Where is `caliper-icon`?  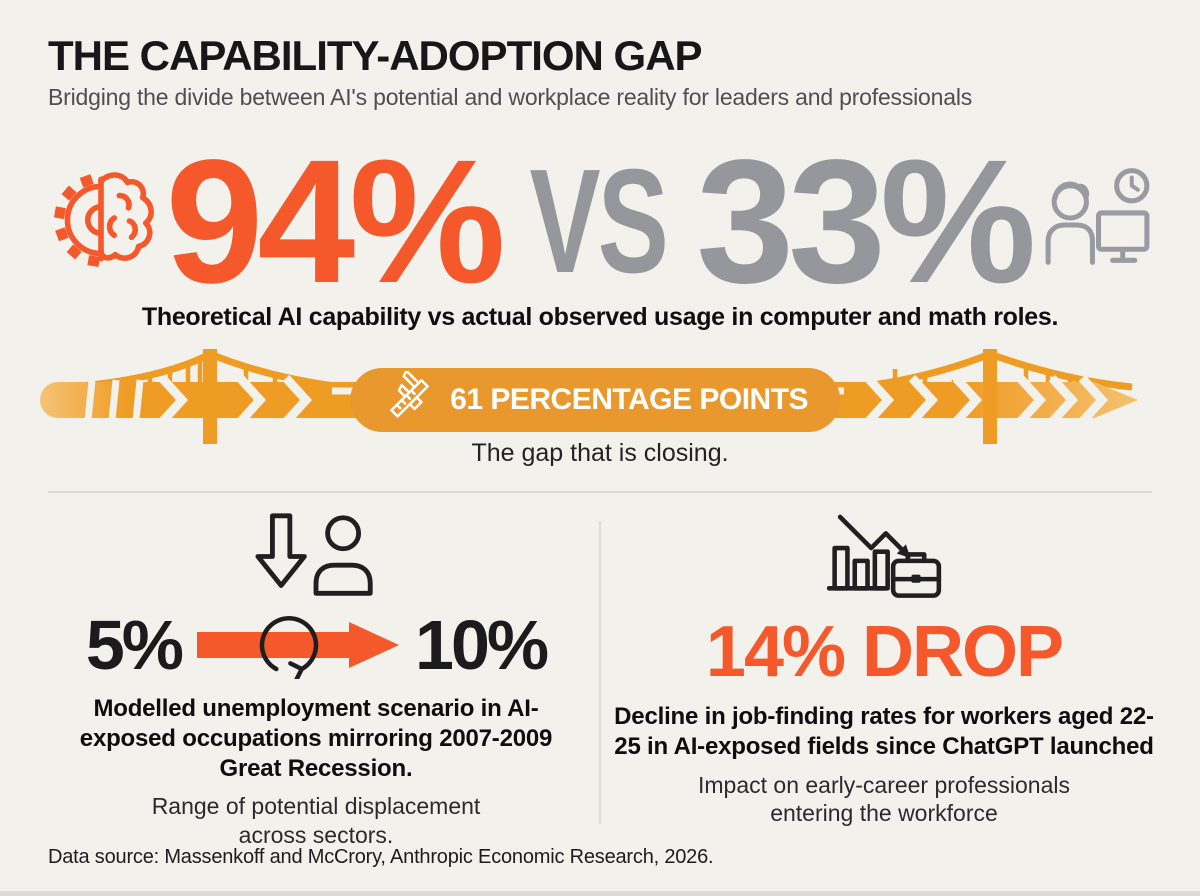 caliper-icon is located at coordinates (409, 399).